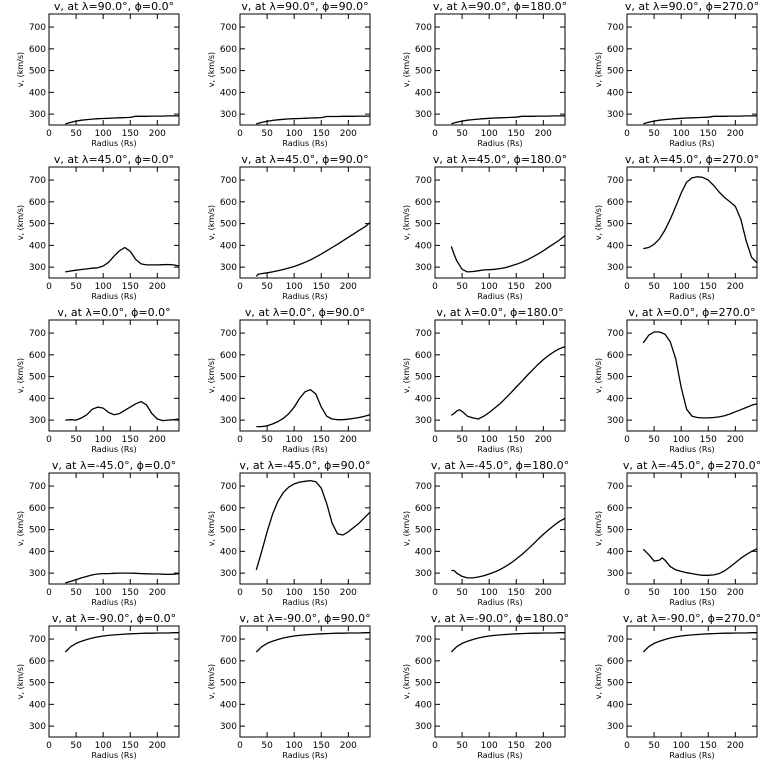  What do you see at coordinates (114, 465) in the screenshot?
I see `panel-title: v, at λ=-45.0°, ϕ=0.0°` at bounding box center [114, 465].